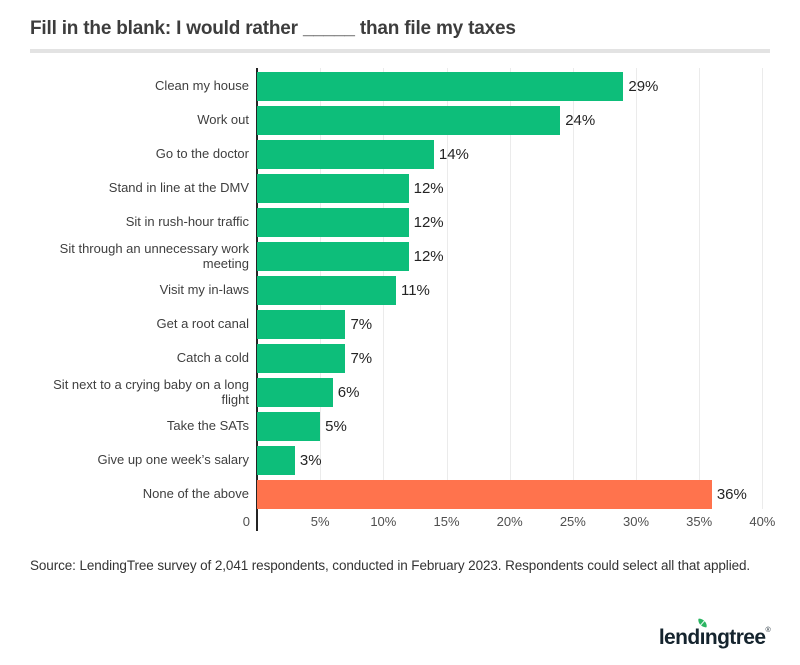 The width and height of the screenshot is (800, 665). I want to click on tick-label: 25%, so click(572, 521).